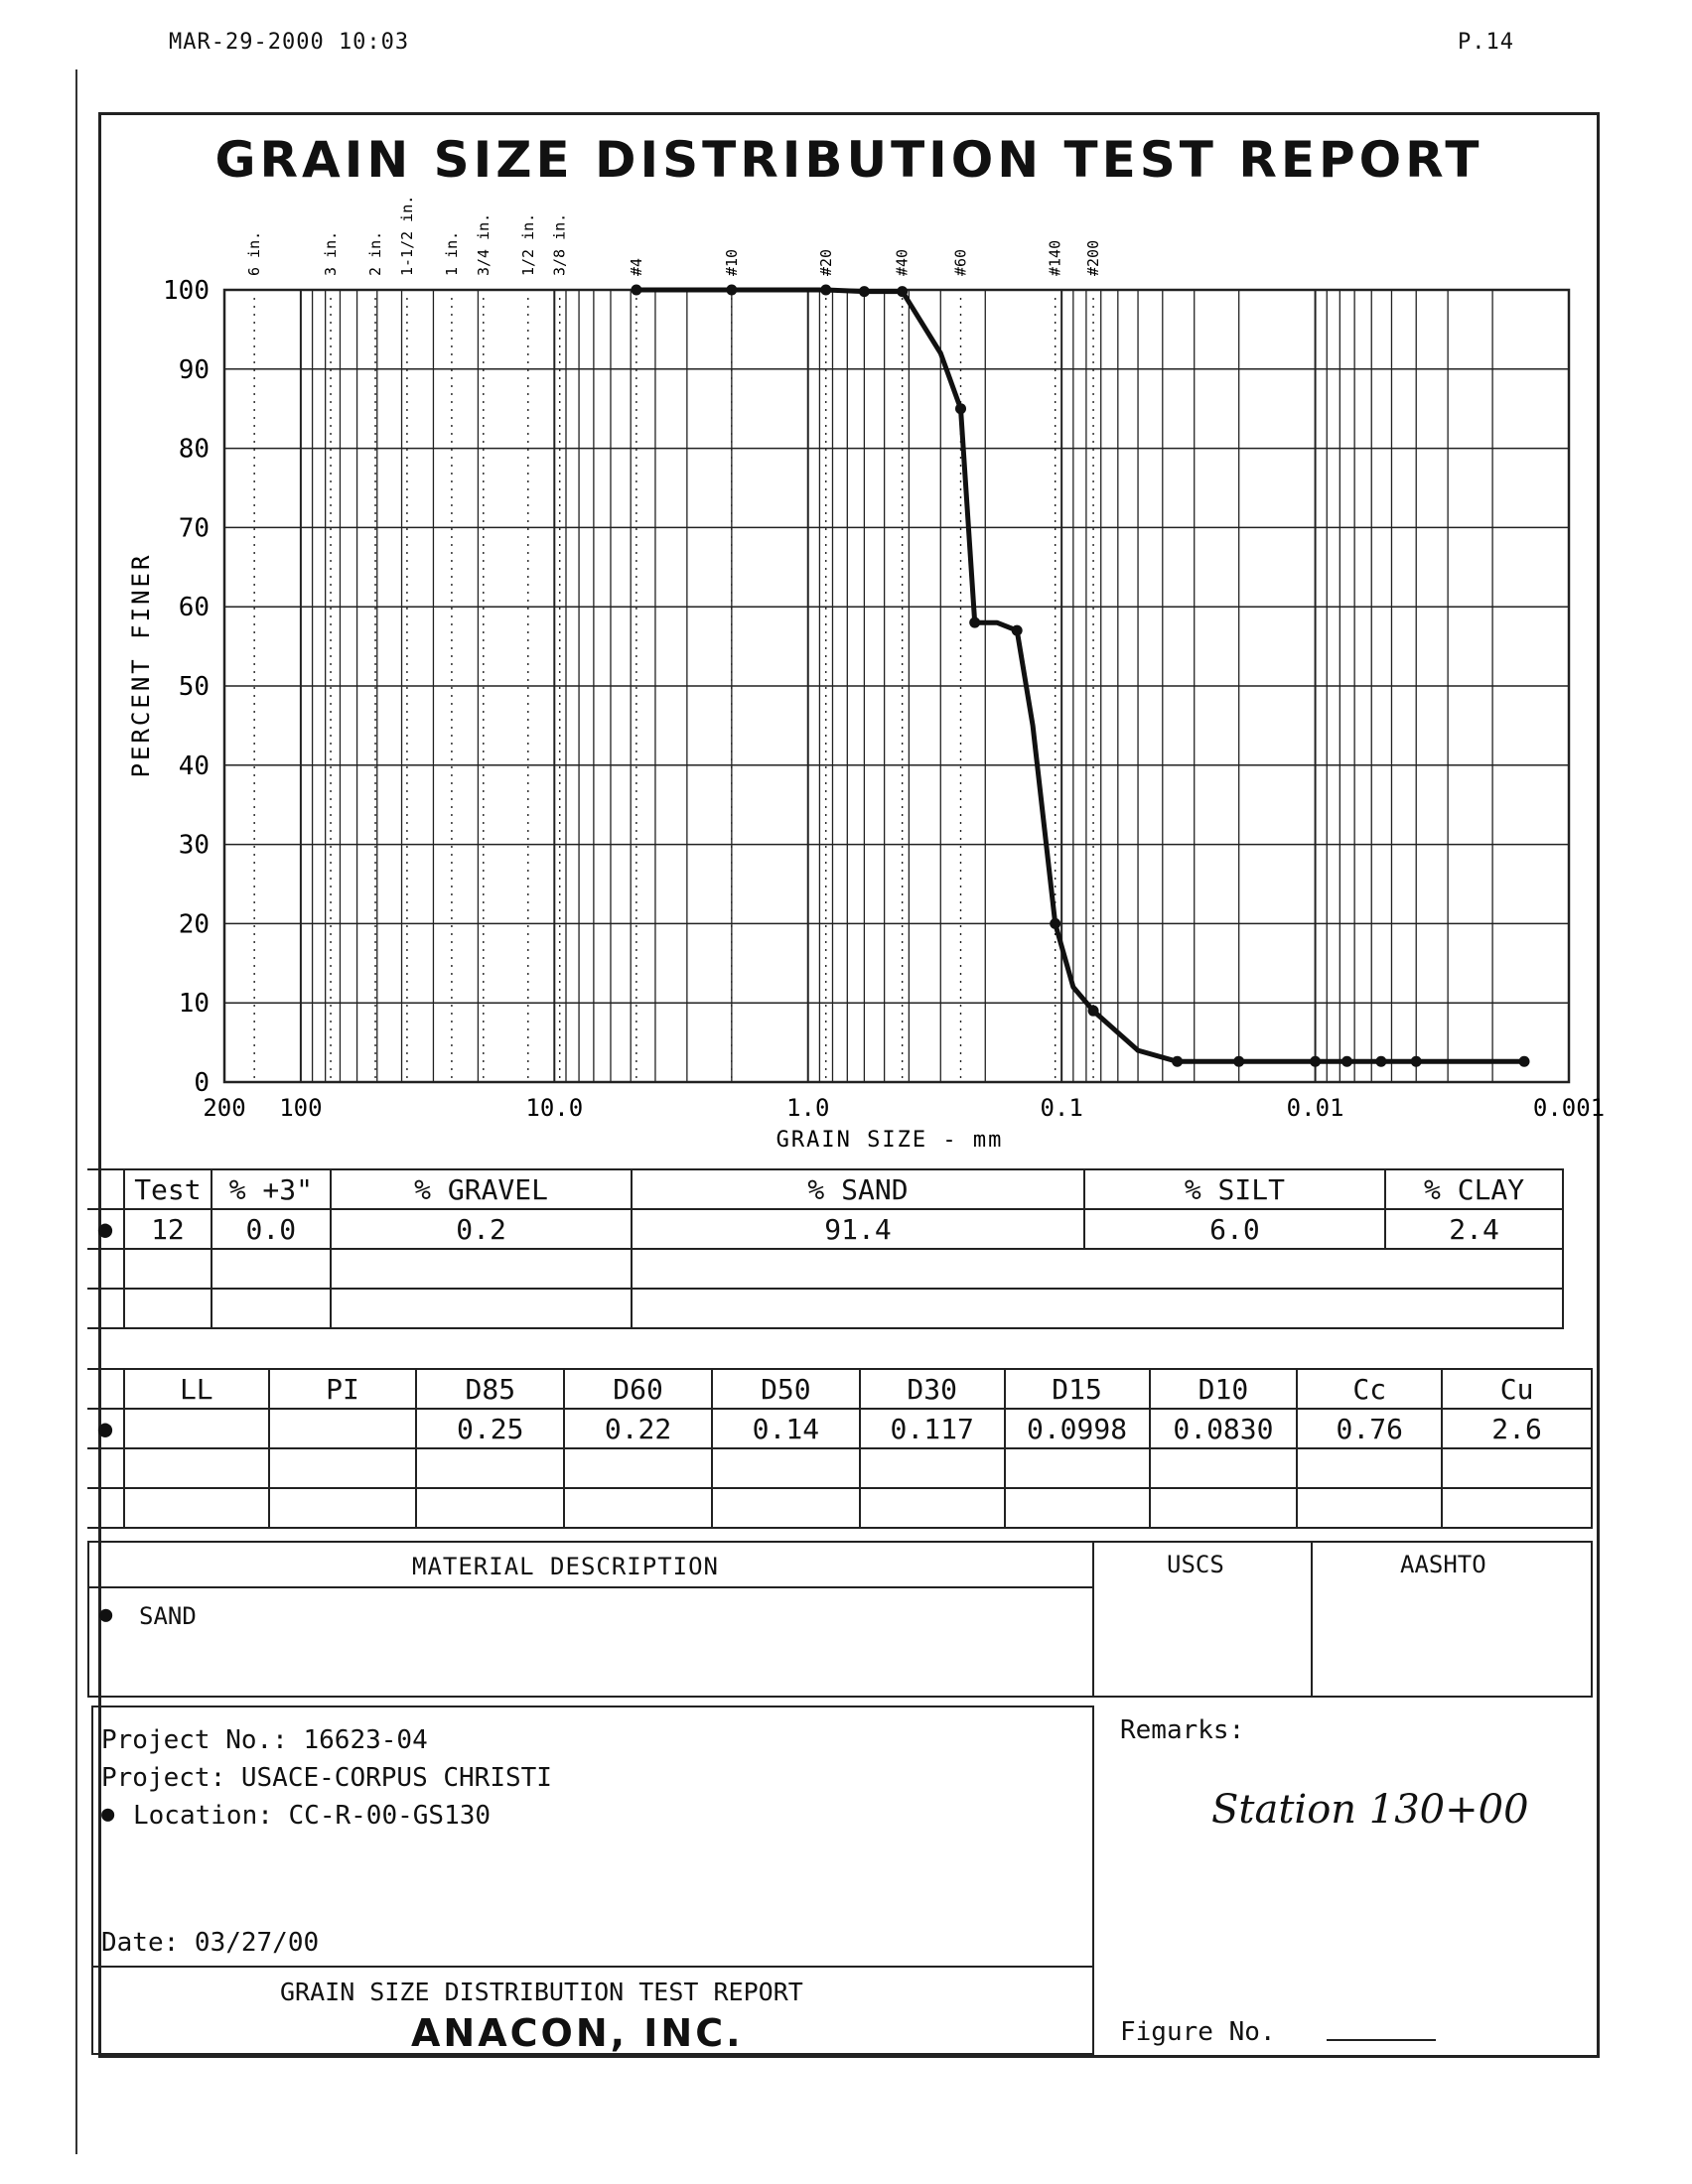  I want to click on header-plus3: % +3", so click(271, 1189).